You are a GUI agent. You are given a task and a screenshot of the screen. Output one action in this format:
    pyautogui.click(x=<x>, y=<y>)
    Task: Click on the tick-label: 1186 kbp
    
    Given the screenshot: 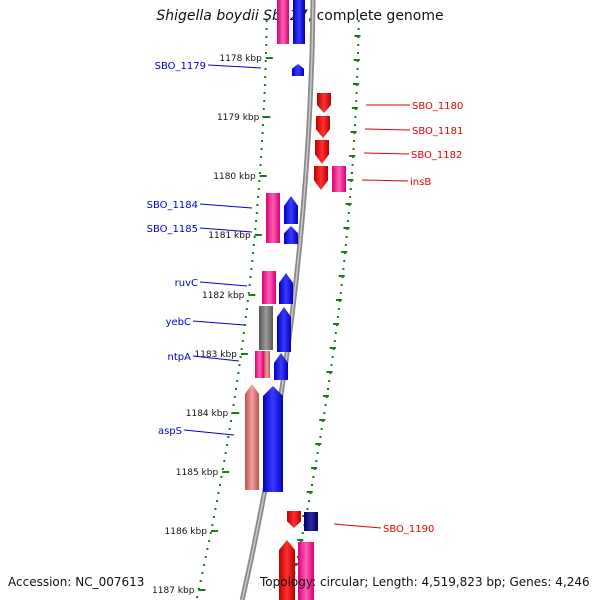 What is the action you would take?
    pyautogui.click(x=186, y=532)
    